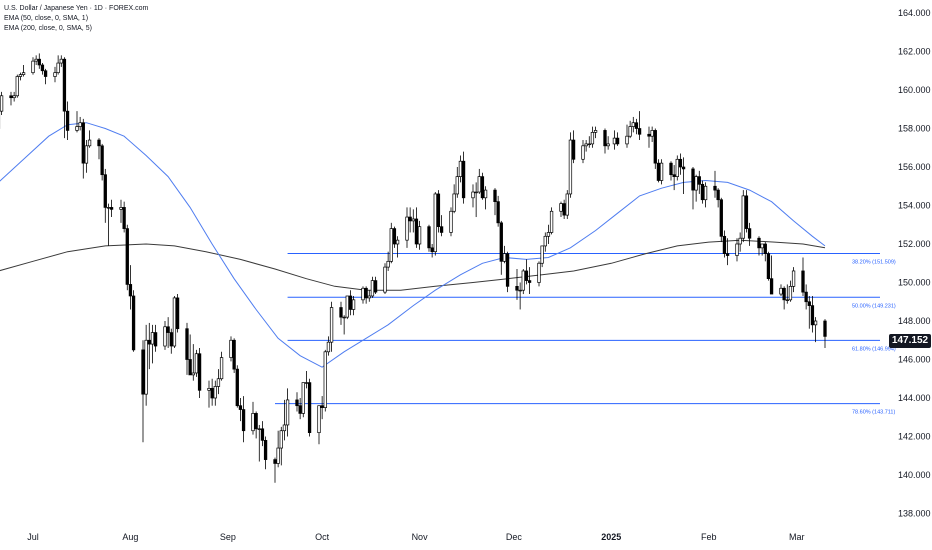 The height and width of the screenshot is (550, 932). I want to click on price-tick-label: 164.000, so click(914, 13).